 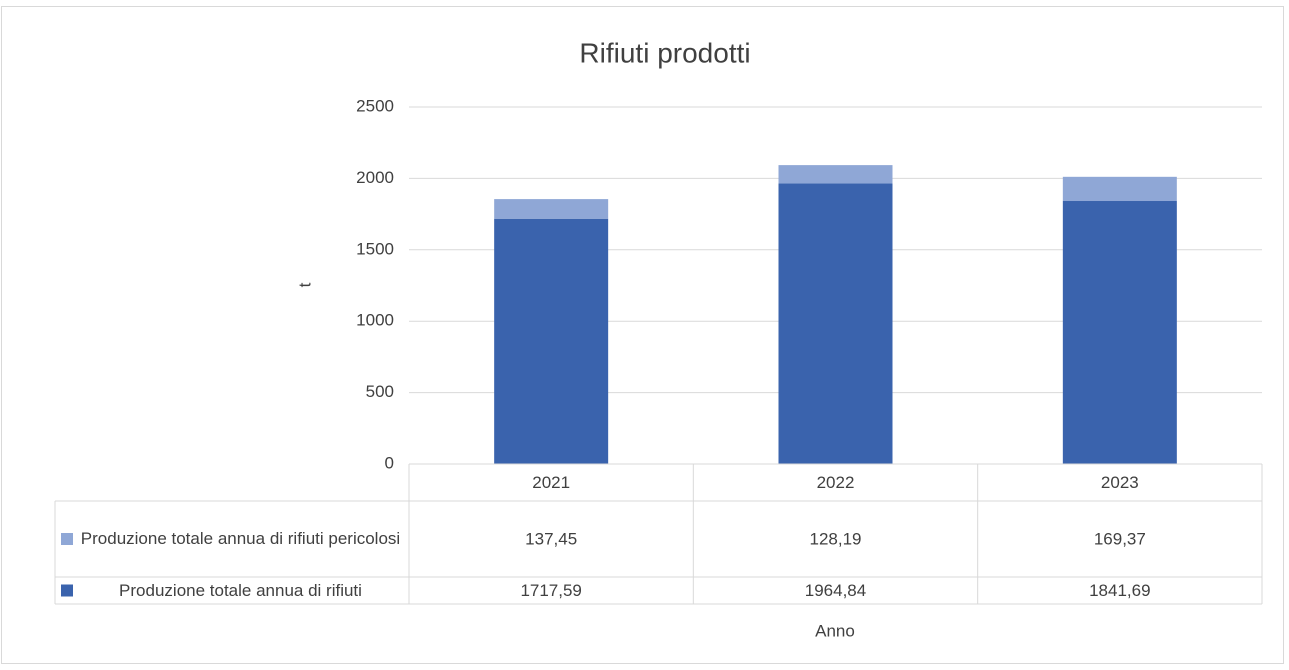 What do you see at coordinates (836, 482) in the screenshot?
I see `x-tick-label: 2022` at bounding box center [836, 482].